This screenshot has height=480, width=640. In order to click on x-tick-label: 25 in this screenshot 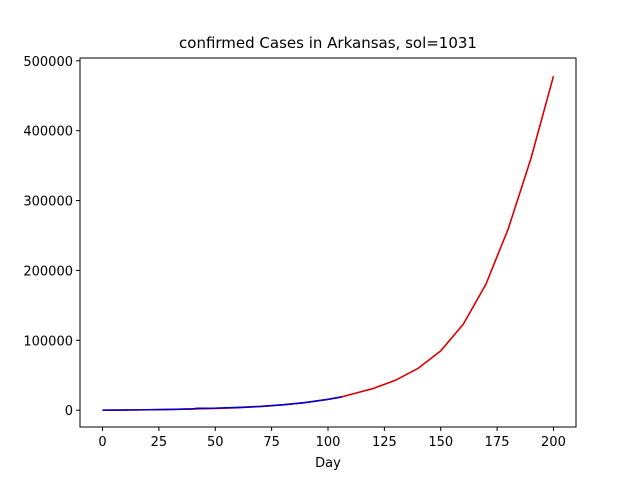, I will do `click(159, 442)`.